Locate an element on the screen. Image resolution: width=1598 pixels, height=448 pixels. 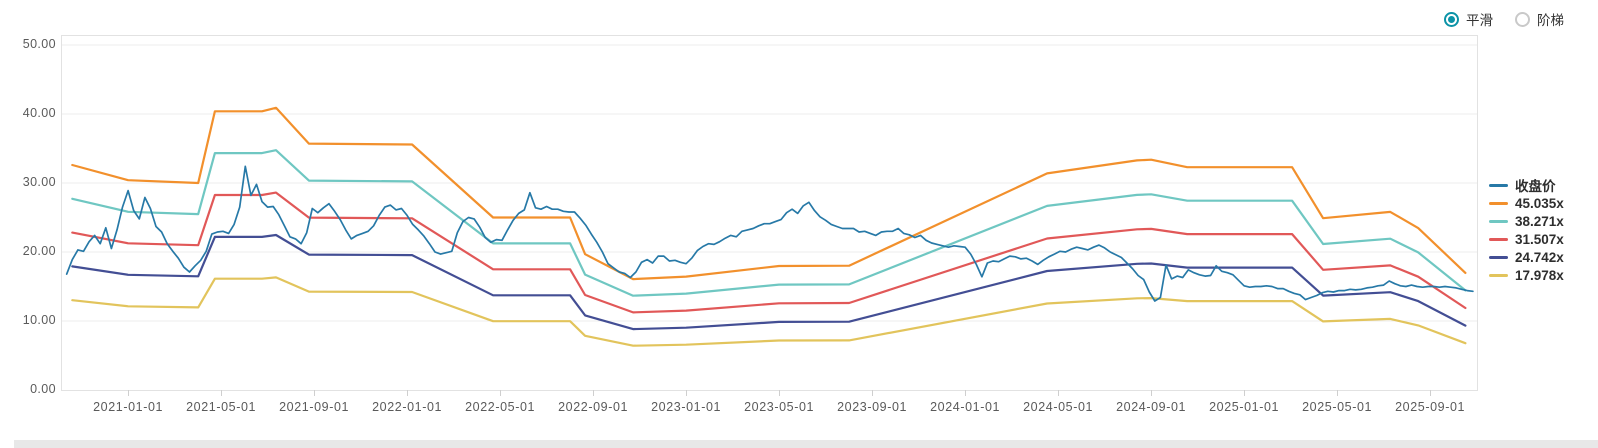
x-axis-tick-label: 2022-05-01 is located at coordinates (500, 407).